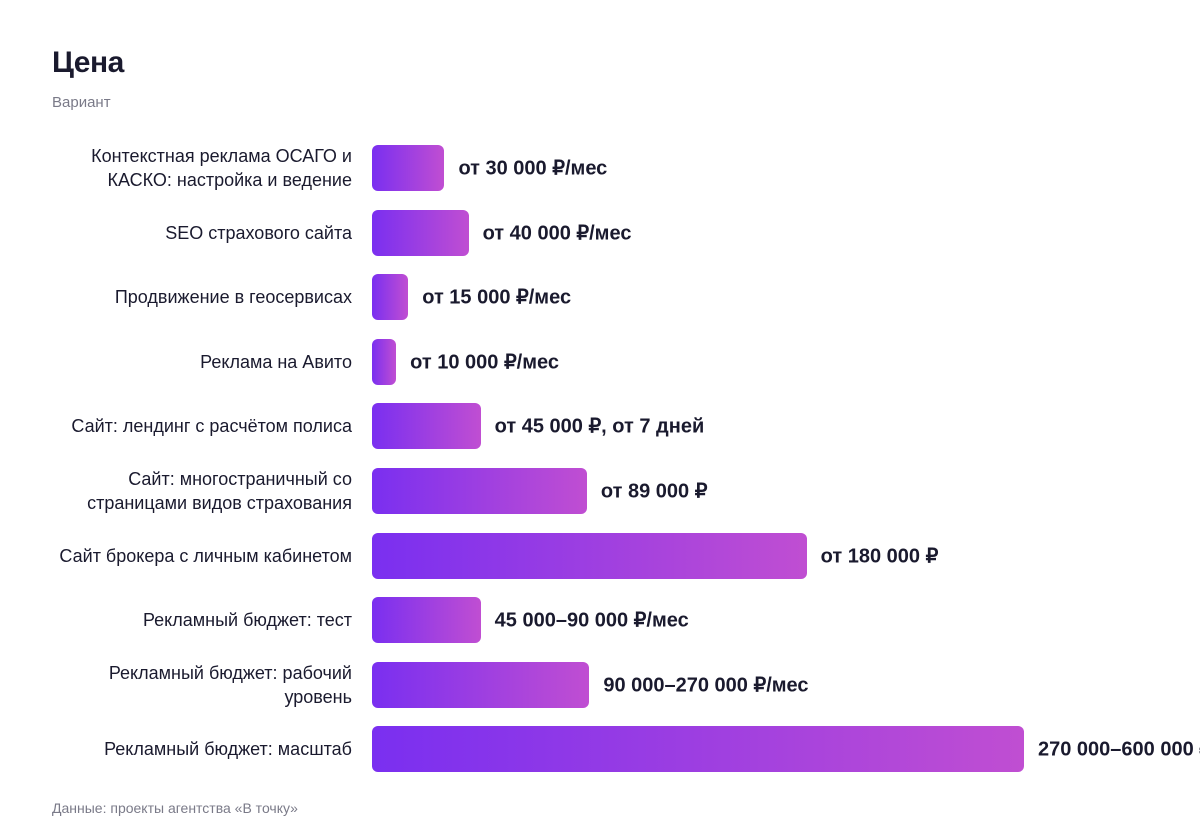 This screenshot has height=840, width=1200. Describe the element at coordinates (600, 361) in the screenshot. I see `bar-row: Реклама на Авито от 10 000 ₽/мес` at that location.